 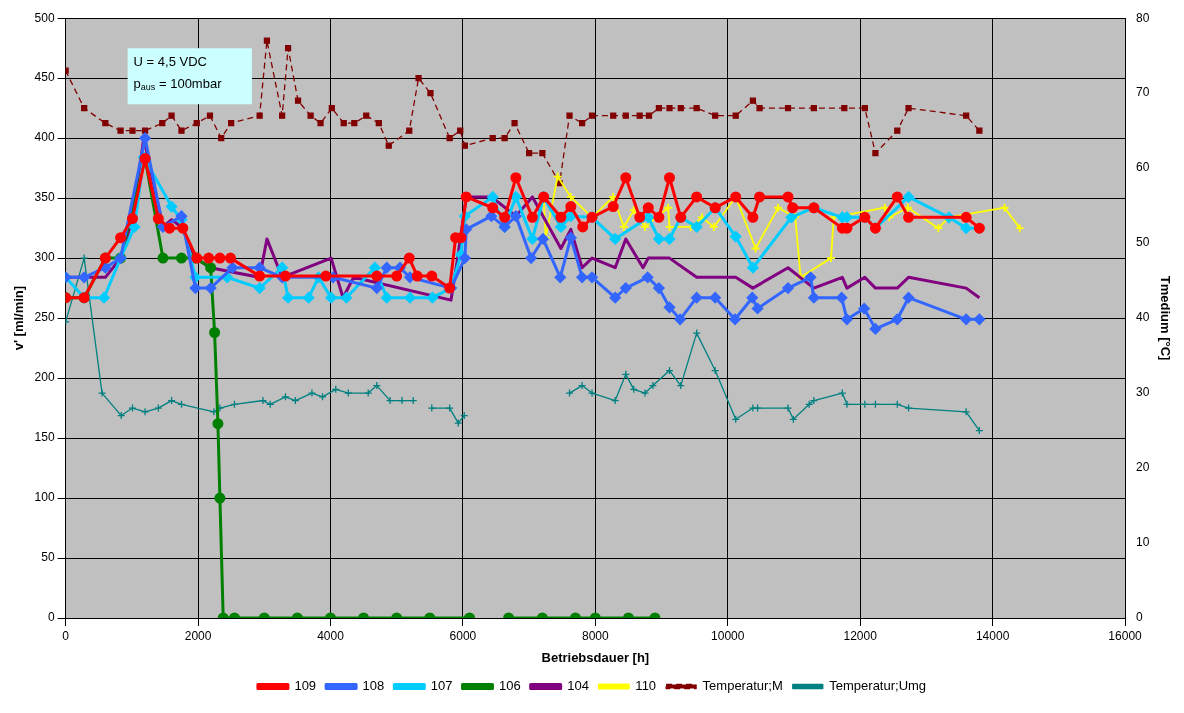 What do you see at coordinates (44, 497) in the screenshot?
I see `y-tick-label: 100` at bounding box center [44, 497].